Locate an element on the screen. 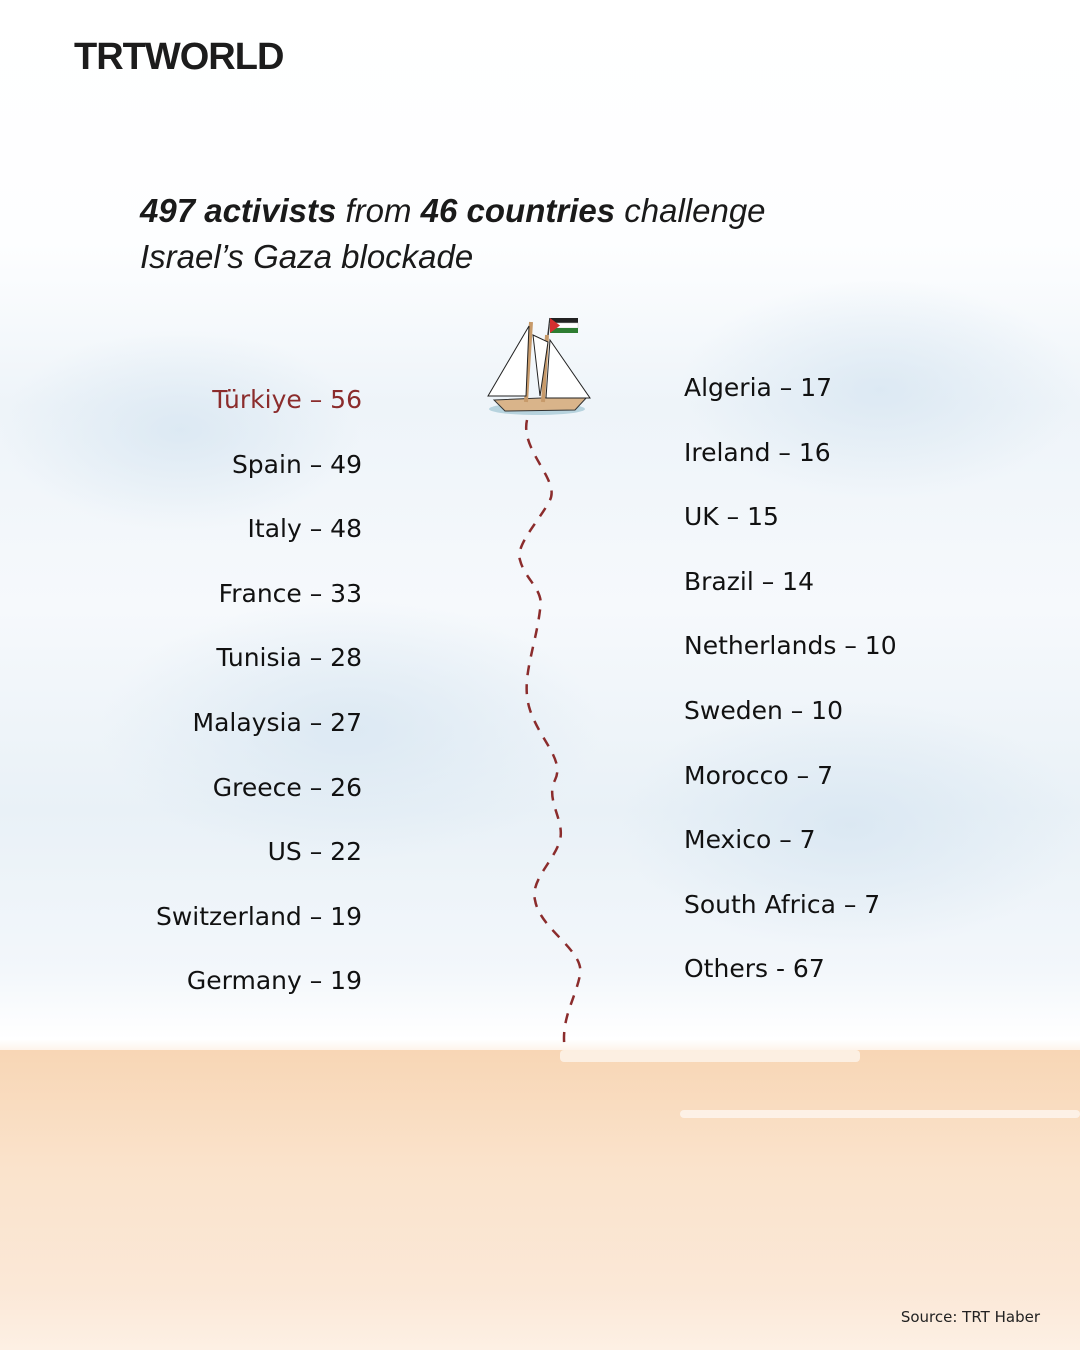 The image size is (1080, 1350). country-row: Mexico – 7 is located at coordinates (750, 840).